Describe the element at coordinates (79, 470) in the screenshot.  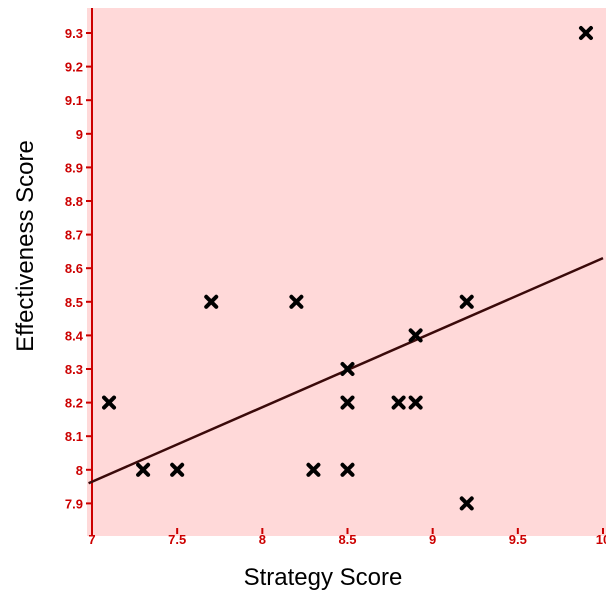
I see `y-tick-label: 8` at that location.